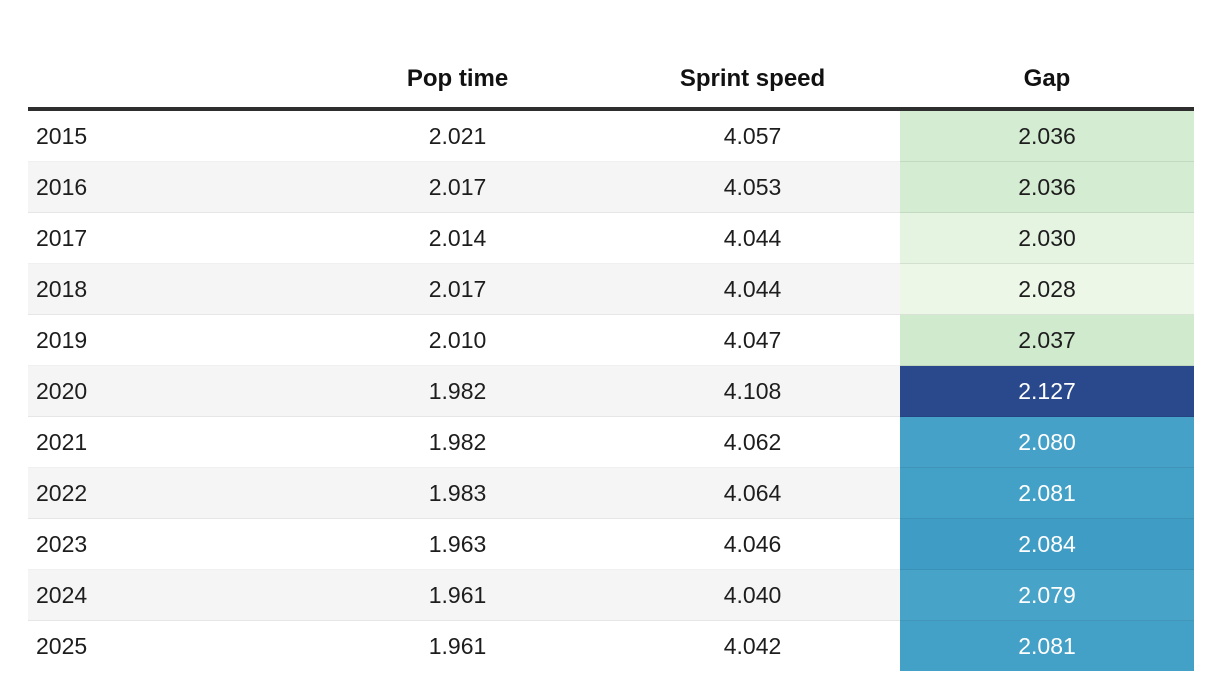 The height and width of the screenshot is (688, 1220). What do you see at coordinates (169, 238) in the screenshot?
I see `year-cell: 2017` at bounding box center [169, 238].